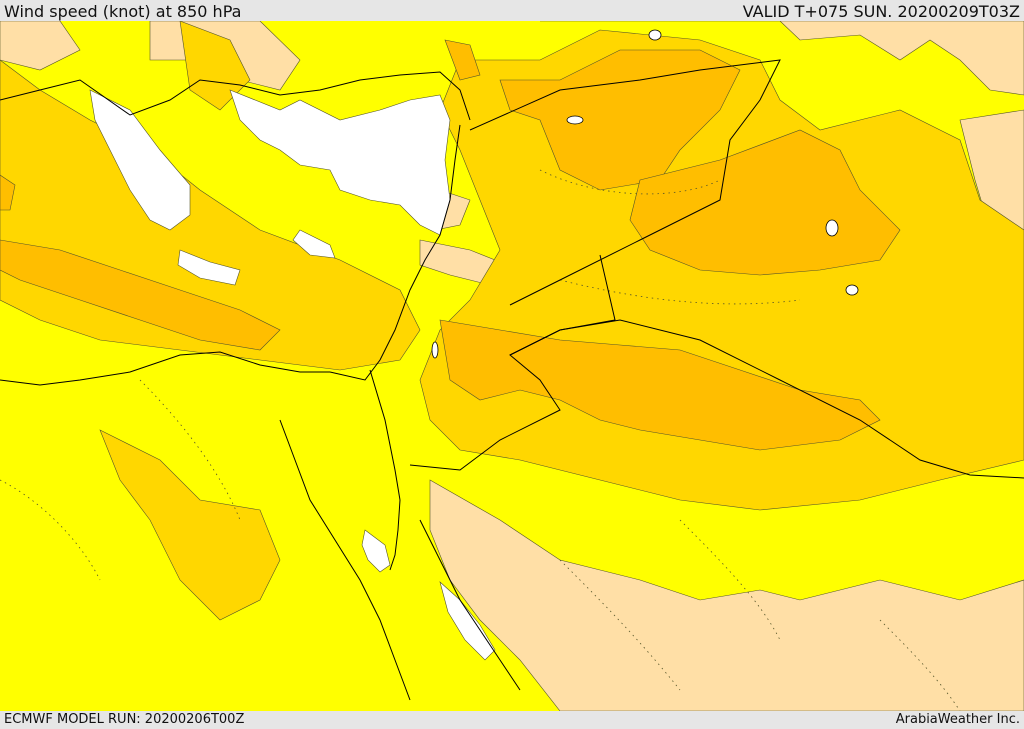 The width and height of the screenshot is (1024, 729). I want to click on arabia-red-sea-coast, so click(470, 605).